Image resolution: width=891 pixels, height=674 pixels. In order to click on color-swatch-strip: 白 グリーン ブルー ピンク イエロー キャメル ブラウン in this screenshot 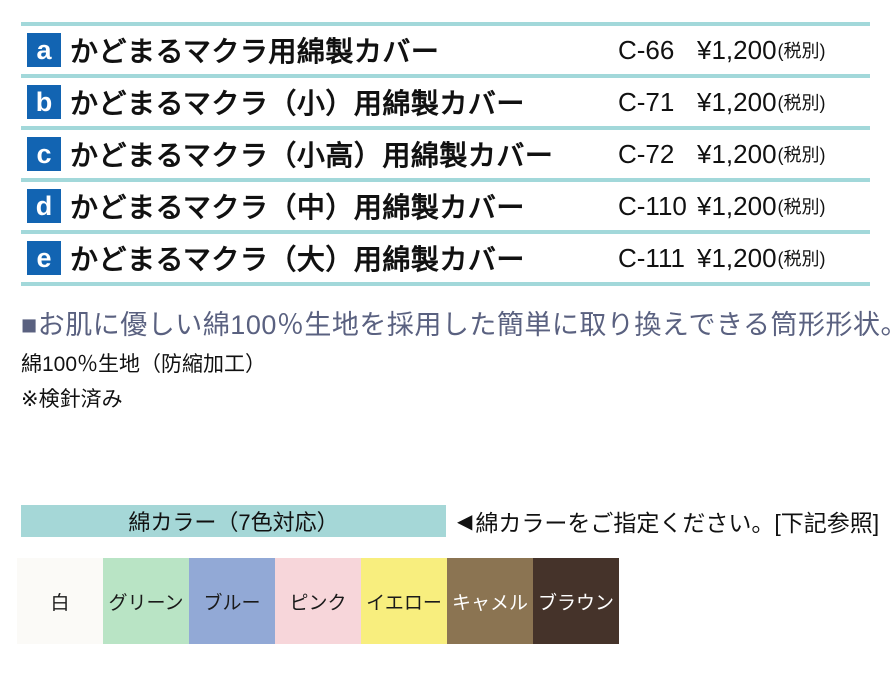, I will do `click(318, 601)`.